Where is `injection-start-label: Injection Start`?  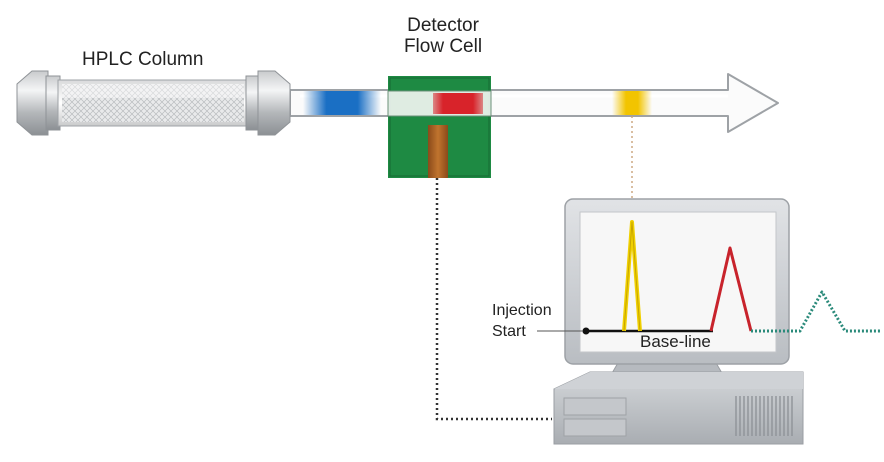
injection-start-label: Injection Start is located at coordinates (522, 321).